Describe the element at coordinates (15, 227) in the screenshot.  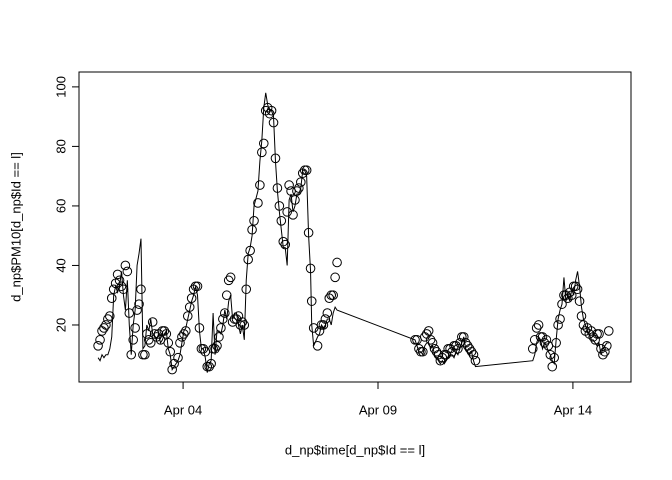
I see `y-axis-title: d_np$PM10[d_np$Id == l]` at that location.